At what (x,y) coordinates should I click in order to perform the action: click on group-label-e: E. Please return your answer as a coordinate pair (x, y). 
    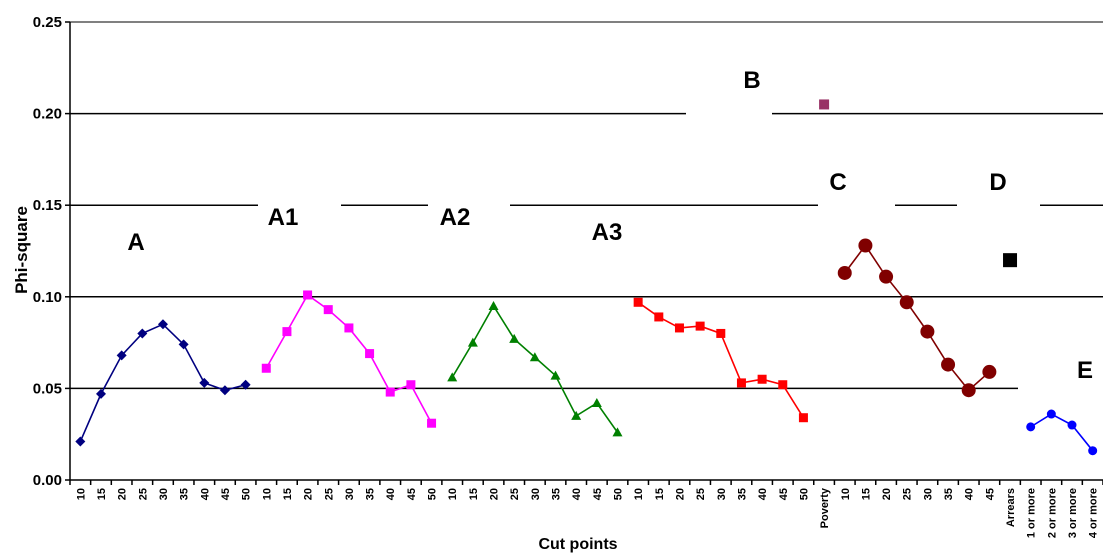
    Looking at the image, I should click on (1085, 370).